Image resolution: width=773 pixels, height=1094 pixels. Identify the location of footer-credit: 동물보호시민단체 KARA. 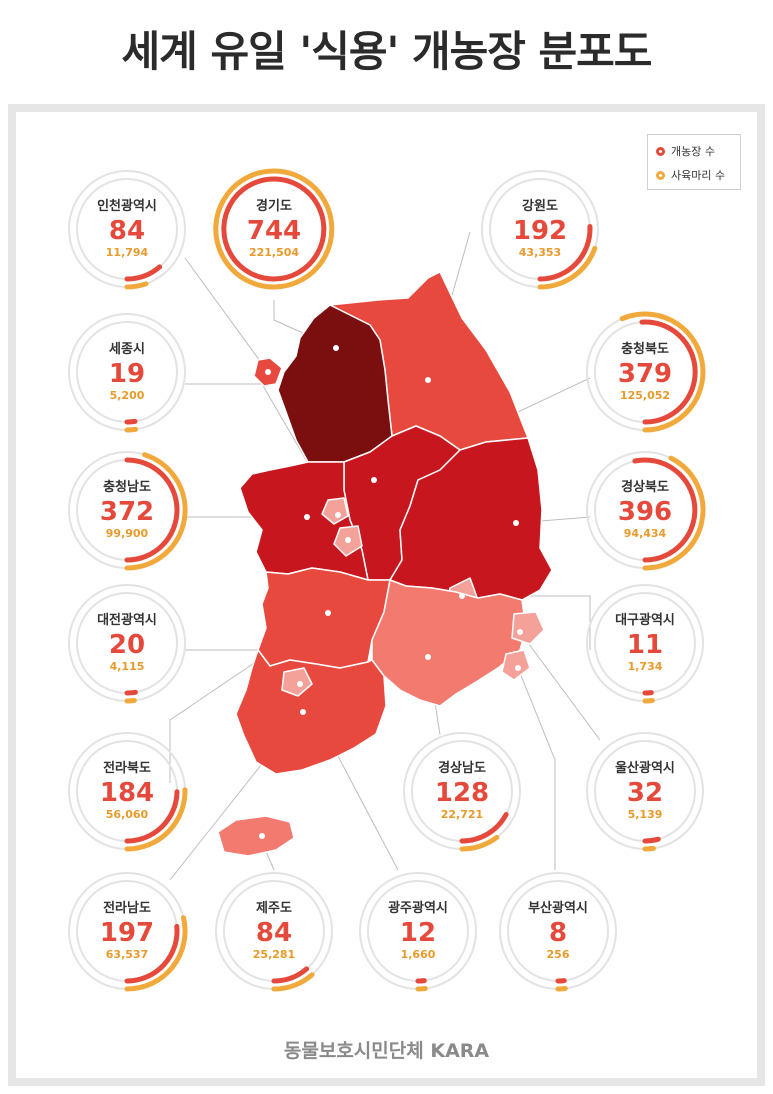
(386, 1051).